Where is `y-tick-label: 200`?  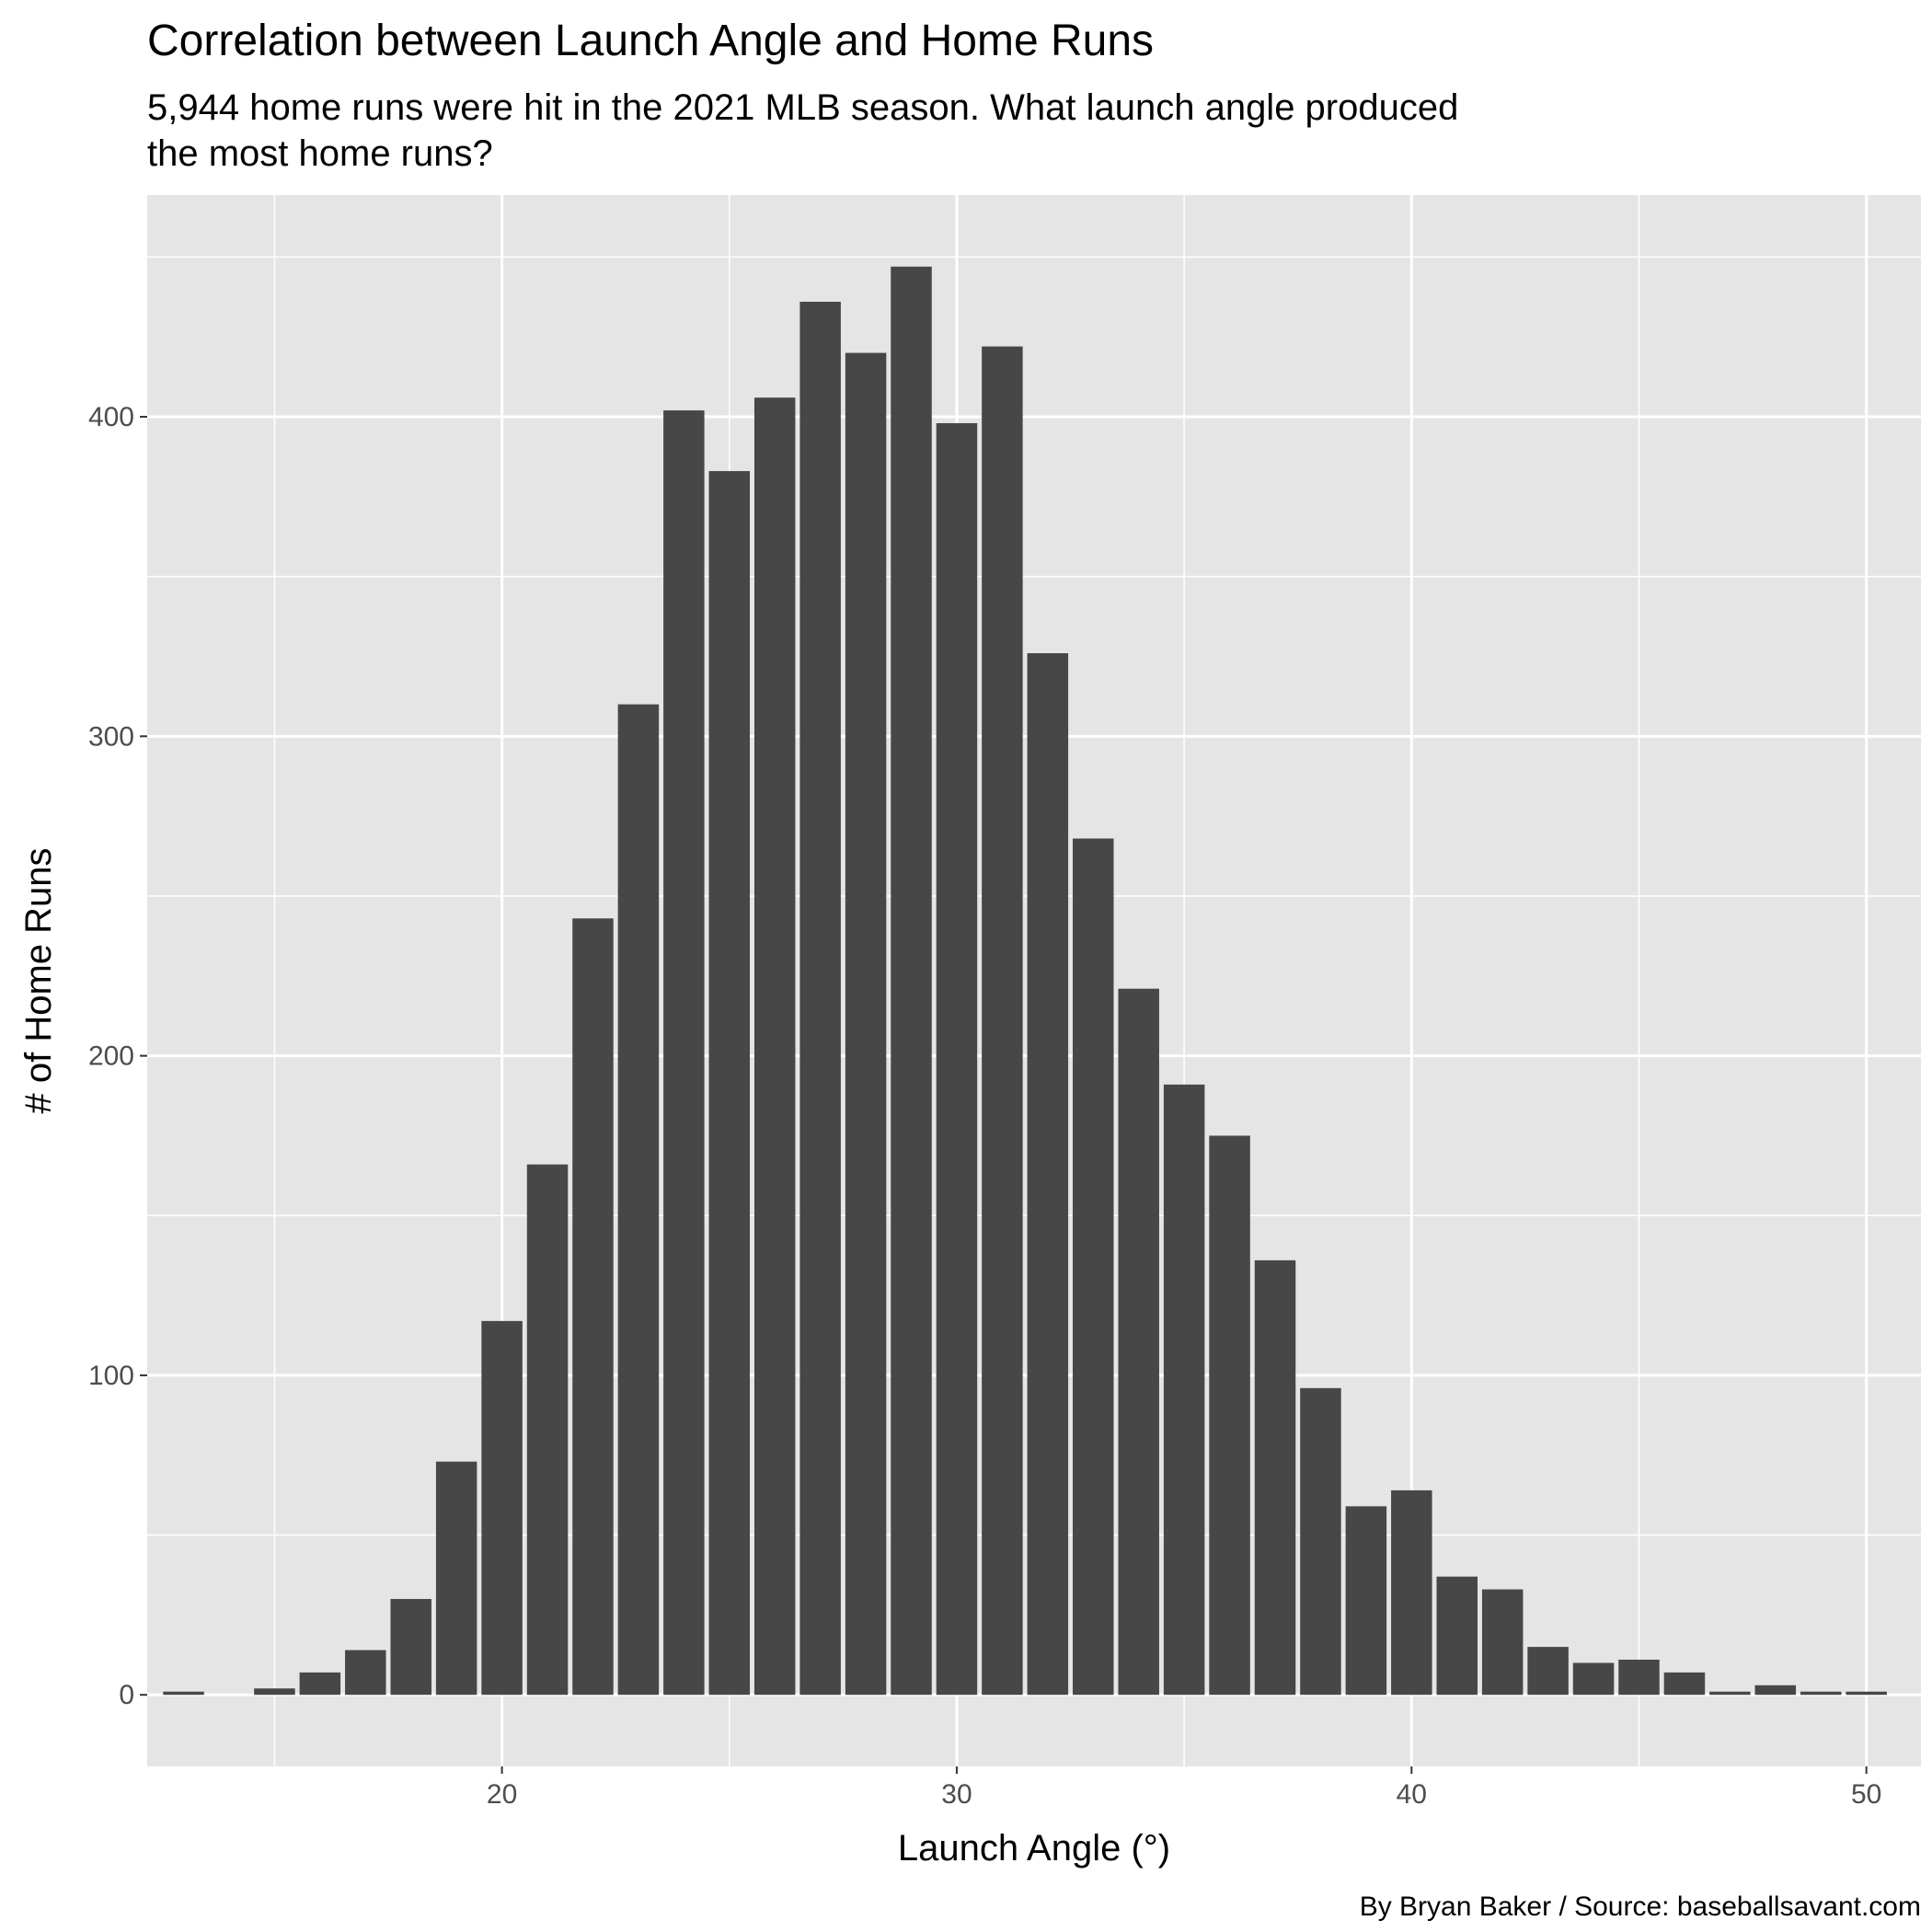
y-tick-label: 200 is located at coordinates (111, 1056).